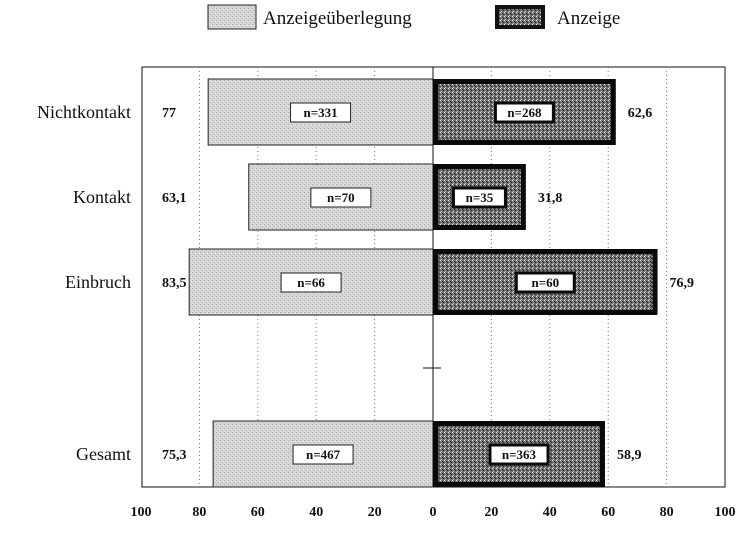 This screenshot has width=749, height=533. I want to click on n-label-considered: n=331, so click(321, 112).